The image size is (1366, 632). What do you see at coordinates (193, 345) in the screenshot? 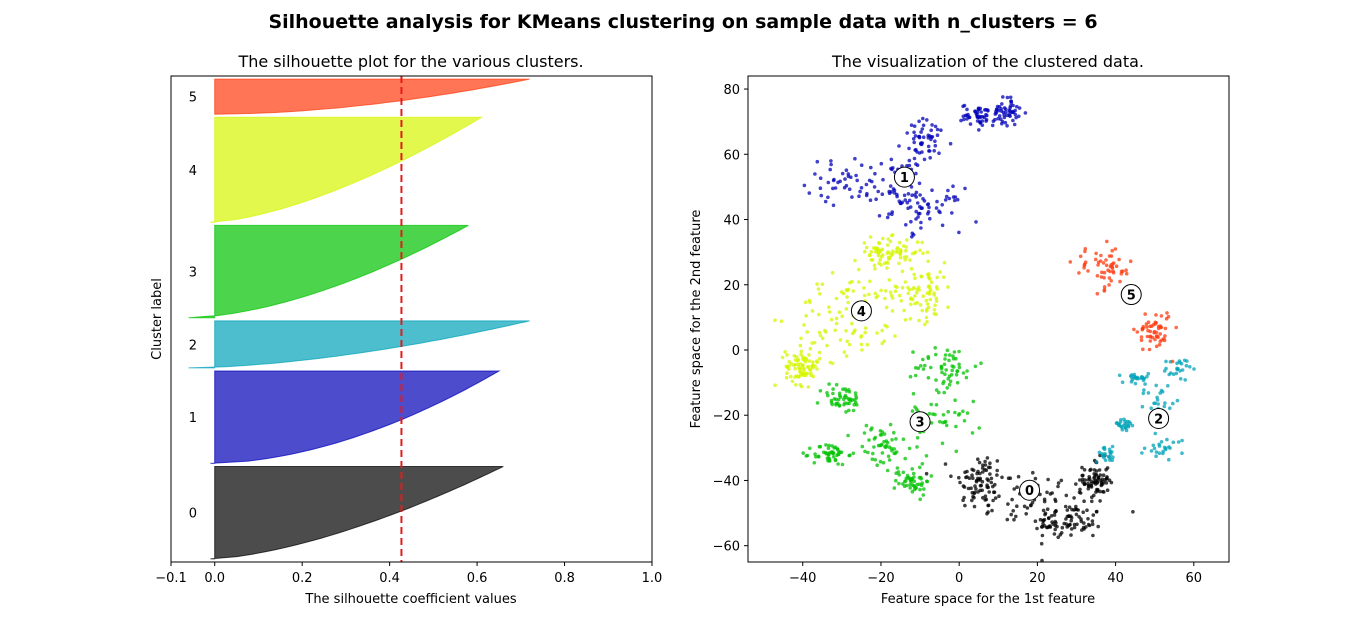
I see `silhouette-cluster-label: 2` at bounding box center [193, 345].